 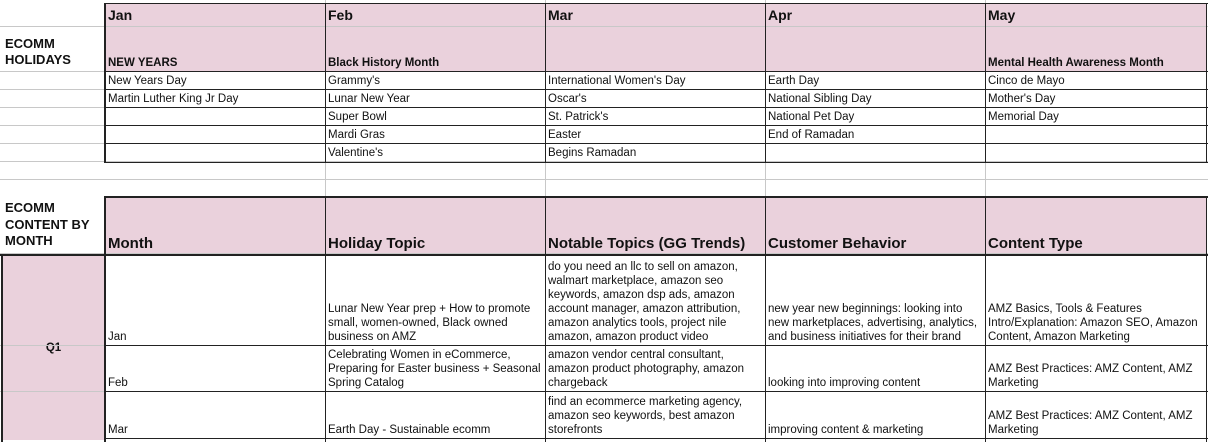 What do you see at coordinates (844, 383) in the screenshot?
I see `cell-text: looking into improving content` at bounding box center [844, 383].